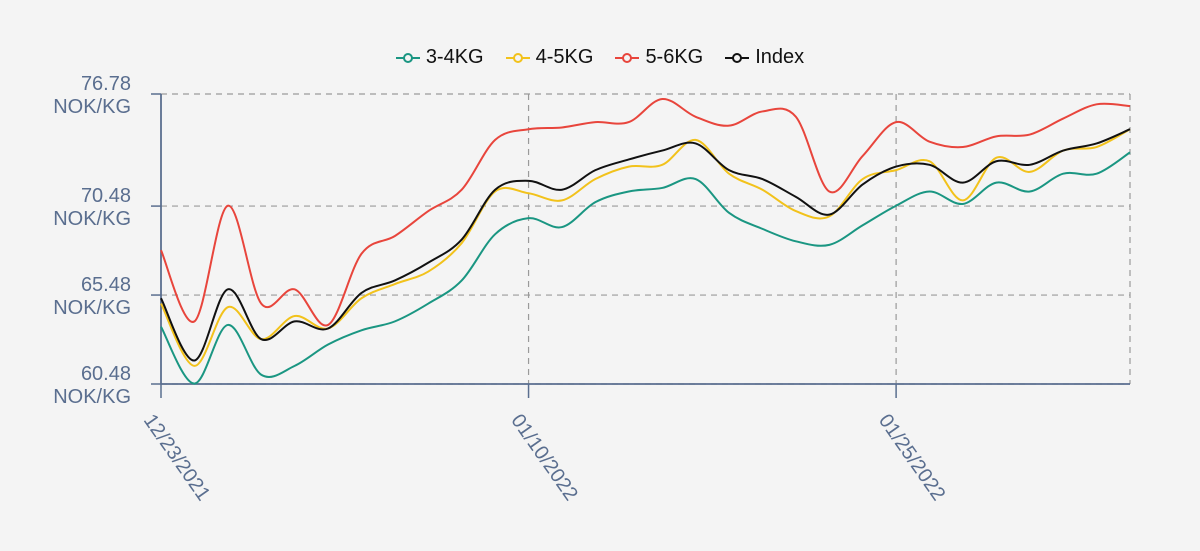  What do you see at coordinates (454, 57) in the screenshot?
I see `legend-label: 3-4KG` at bounding box center [454, 57].